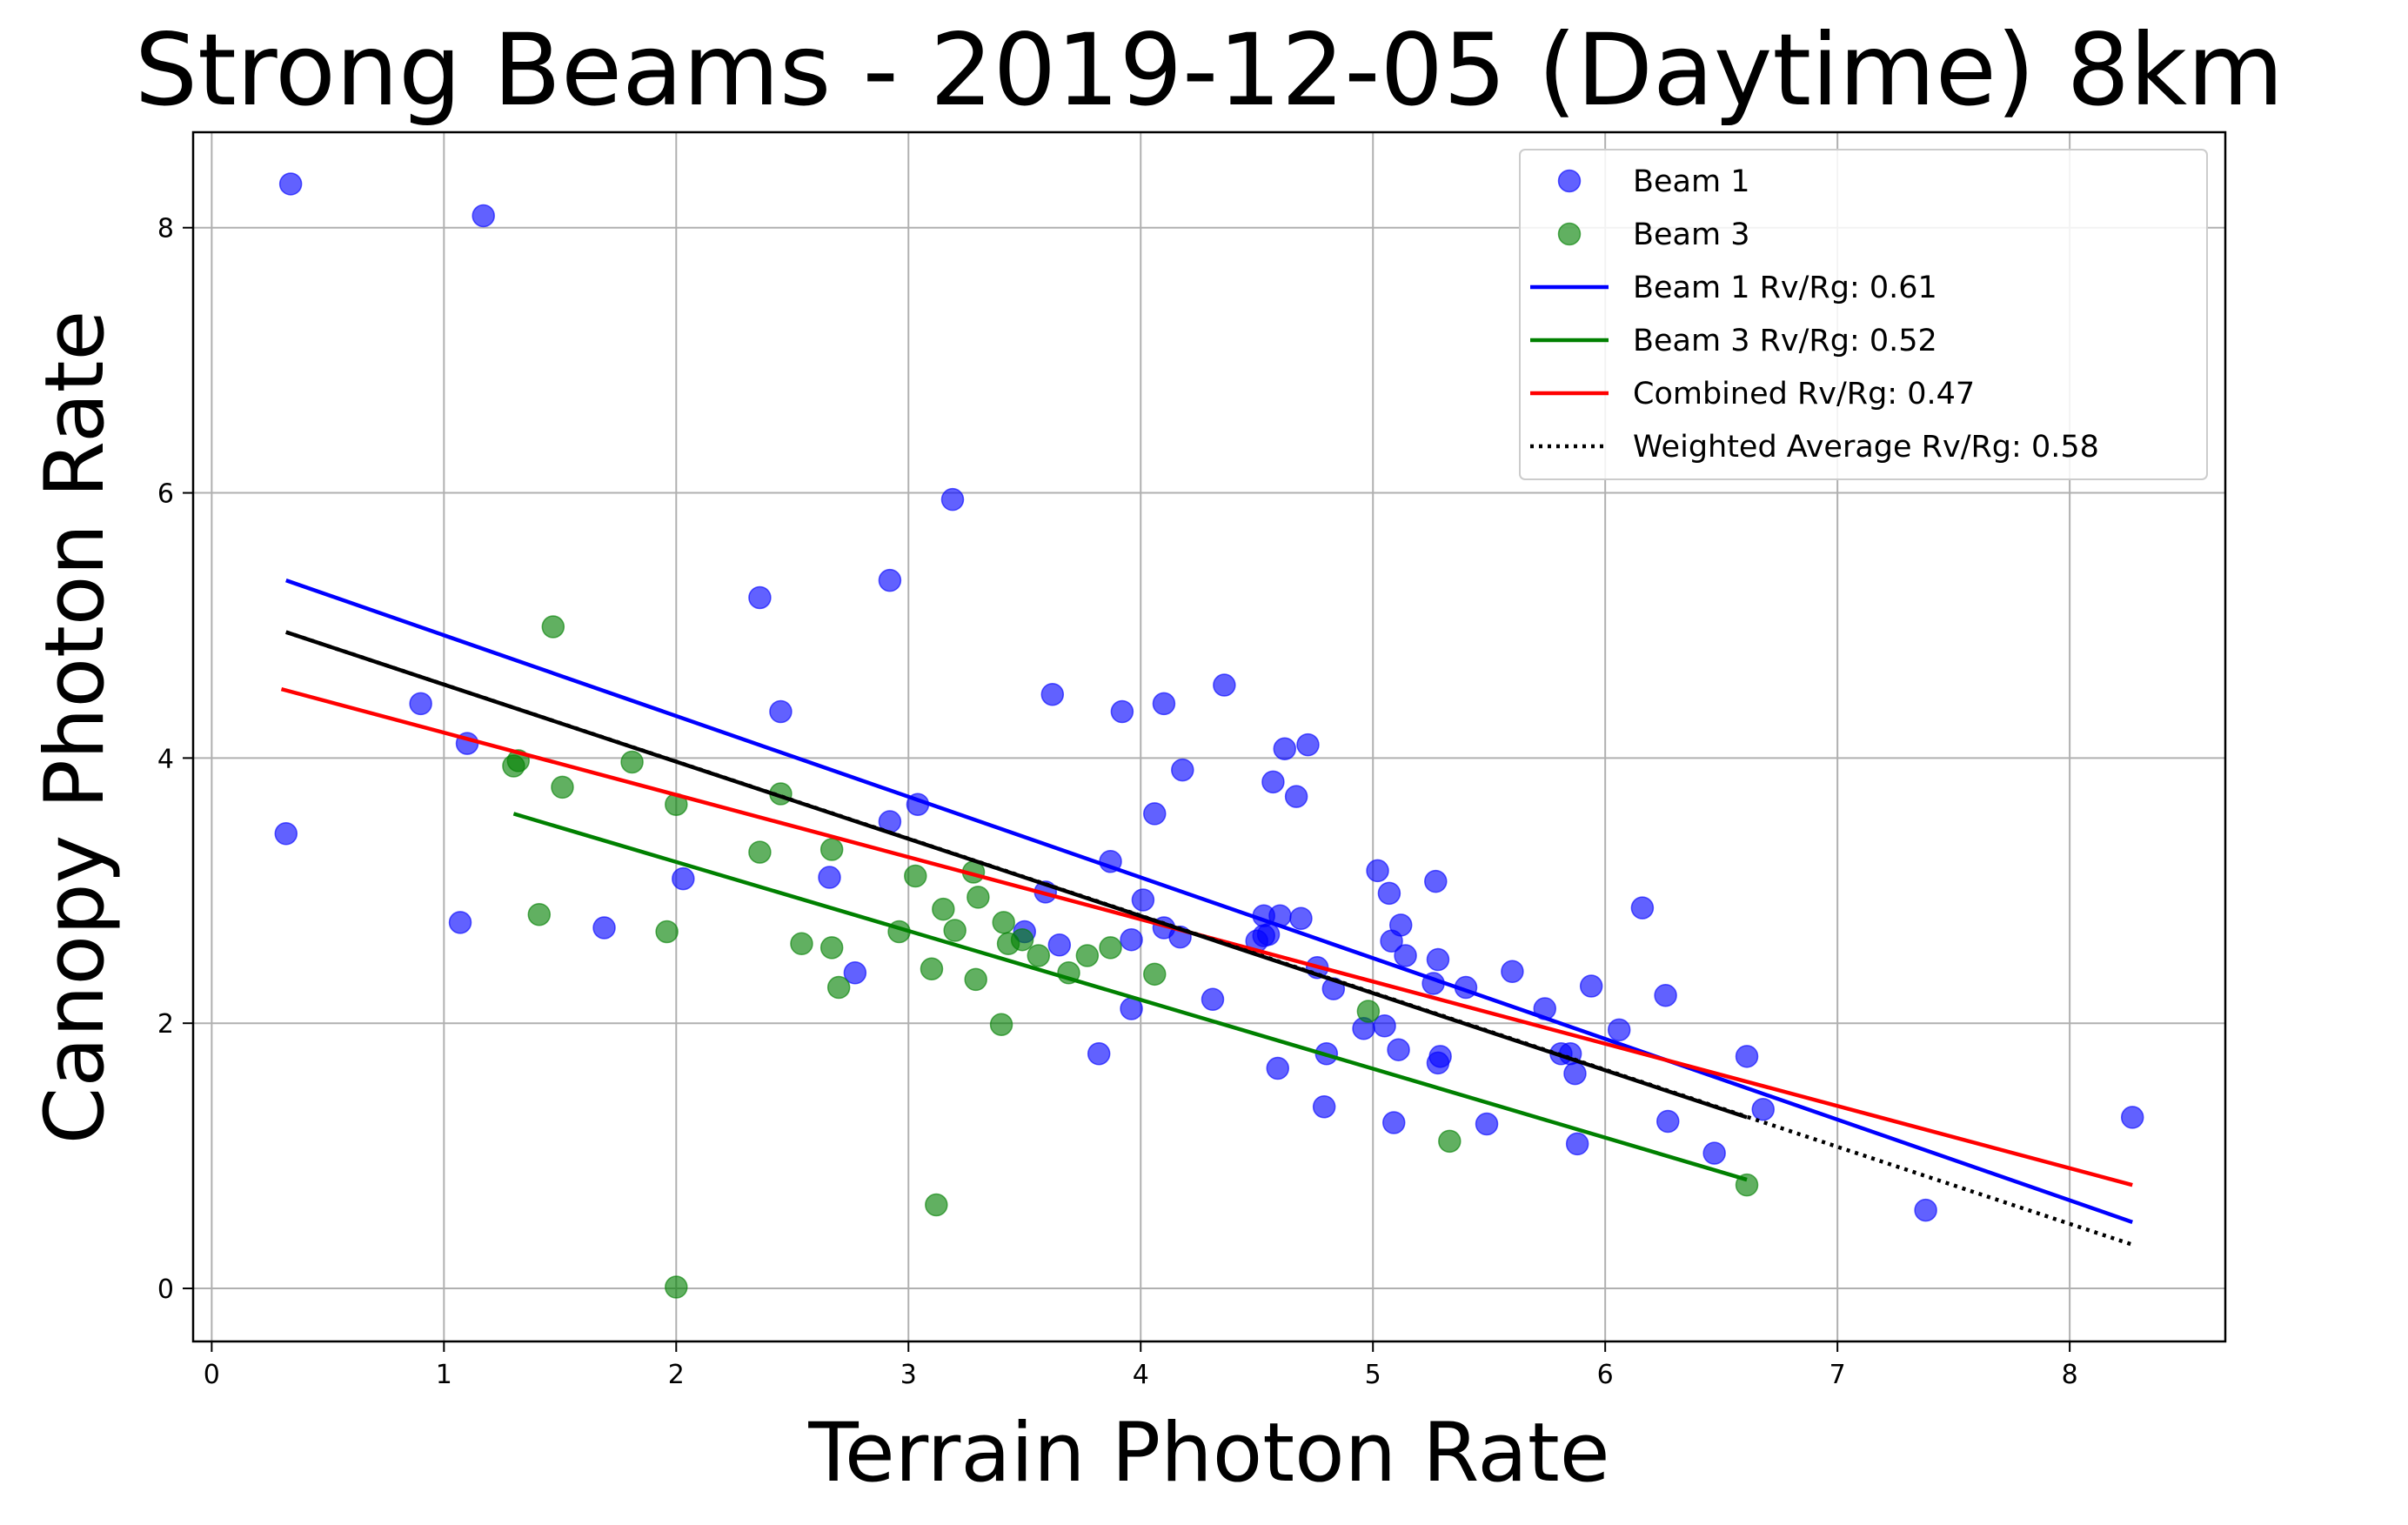  I want to click on legend-label: Beam 3, so click(1691, 234).